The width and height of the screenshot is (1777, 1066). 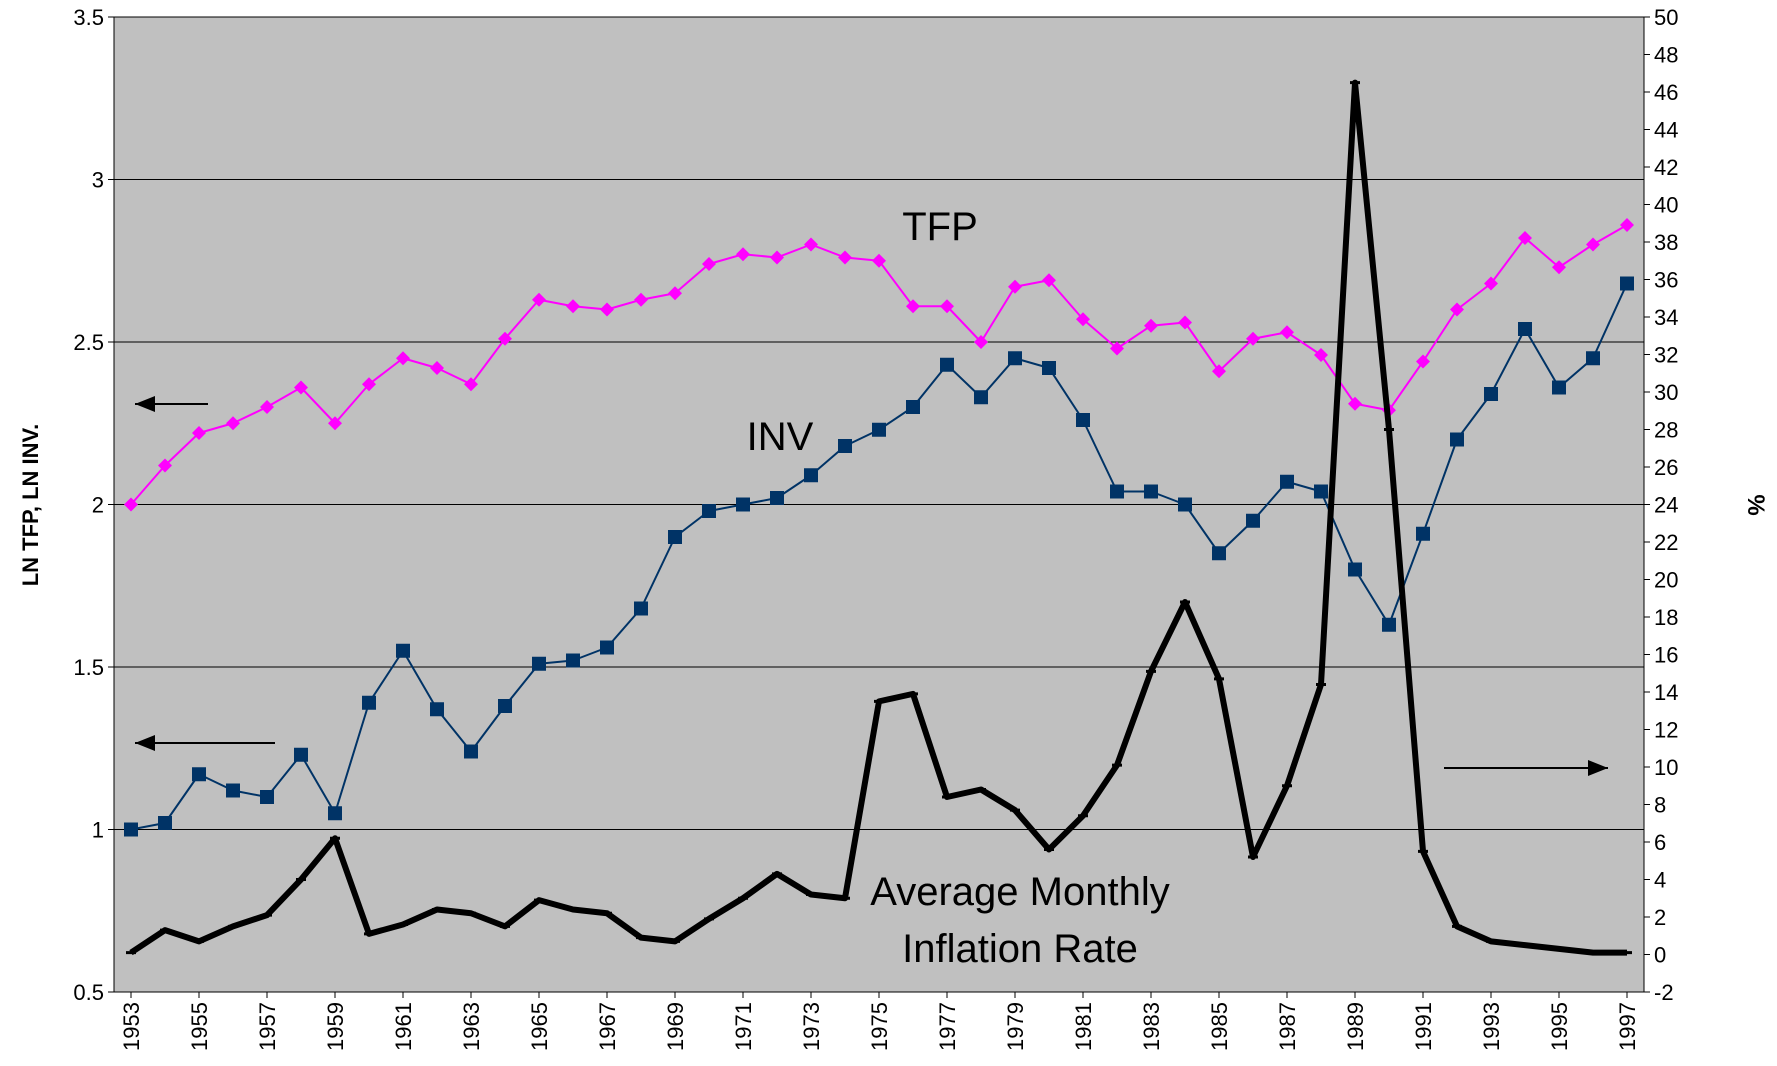 What do you see at coordinates (607, 1026) in the screenshot?
I see `x-tick-label: 1967` at bounding box center [607, 1026].